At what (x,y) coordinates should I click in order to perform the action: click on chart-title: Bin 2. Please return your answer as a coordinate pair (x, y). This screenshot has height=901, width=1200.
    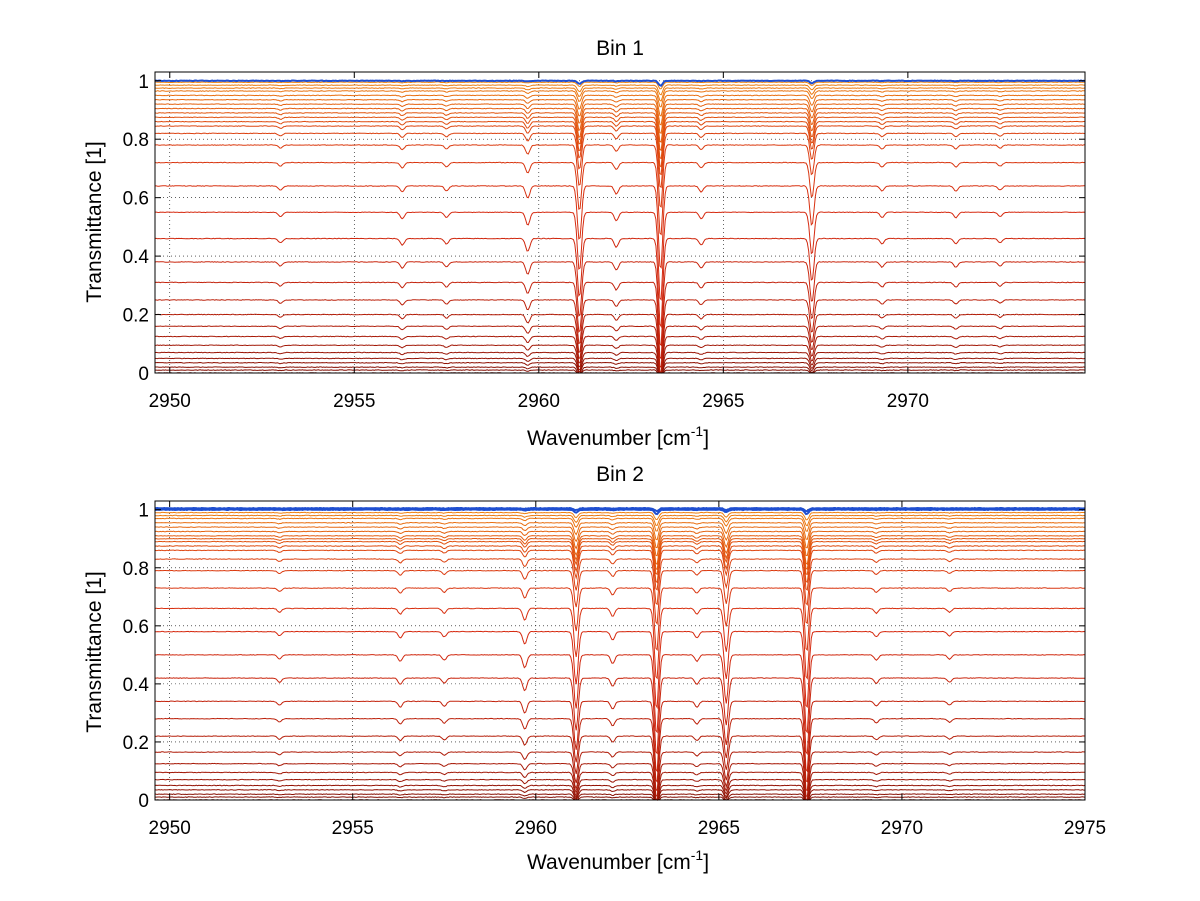
    Looking at the image, I should click on (620, 474).